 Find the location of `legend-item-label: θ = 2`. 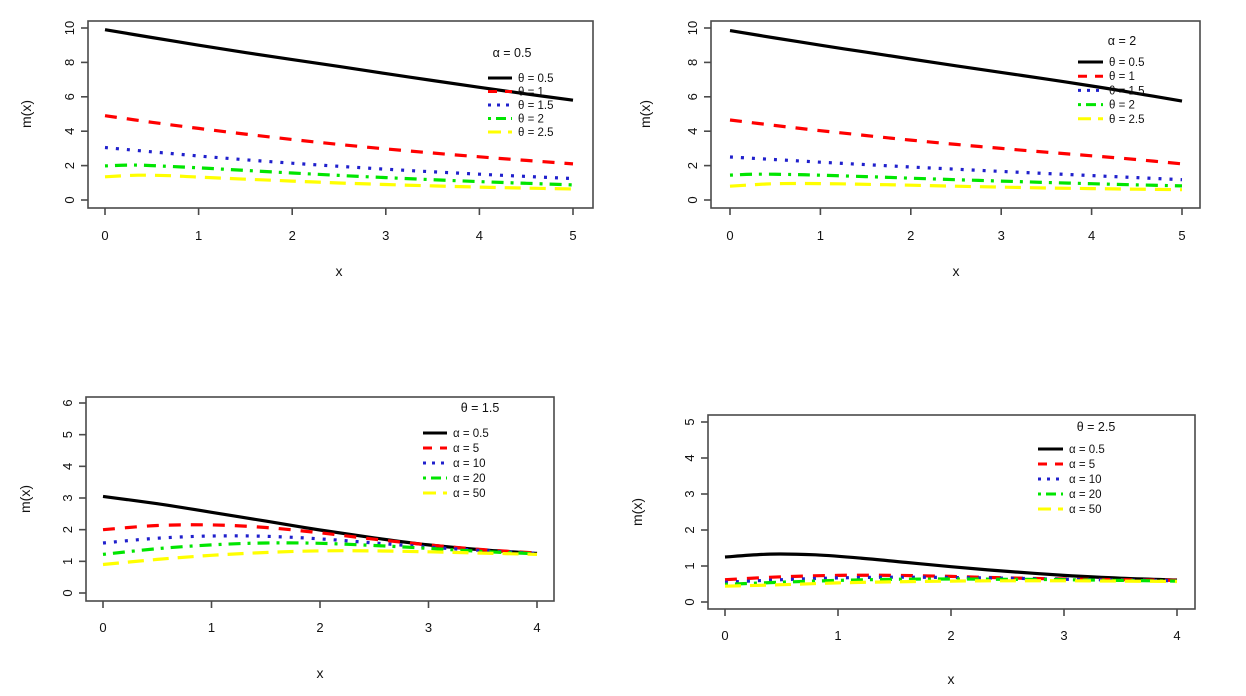

legend-item-label: θ = 2 is located at coordinates (1122, 106).